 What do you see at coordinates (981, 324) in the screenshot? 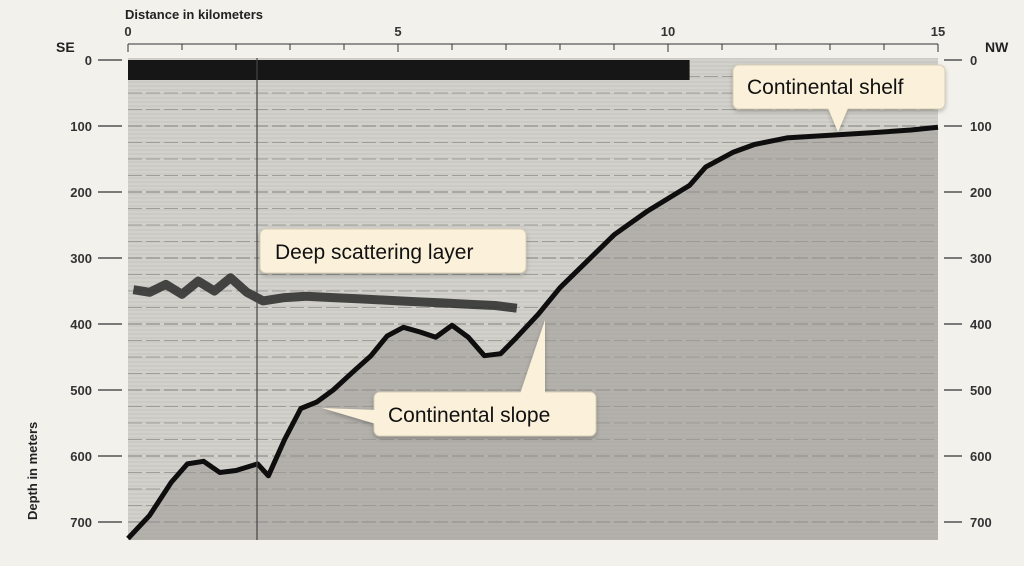
I see `y-tick-label-right: 400` at bounding box center [981, 324].